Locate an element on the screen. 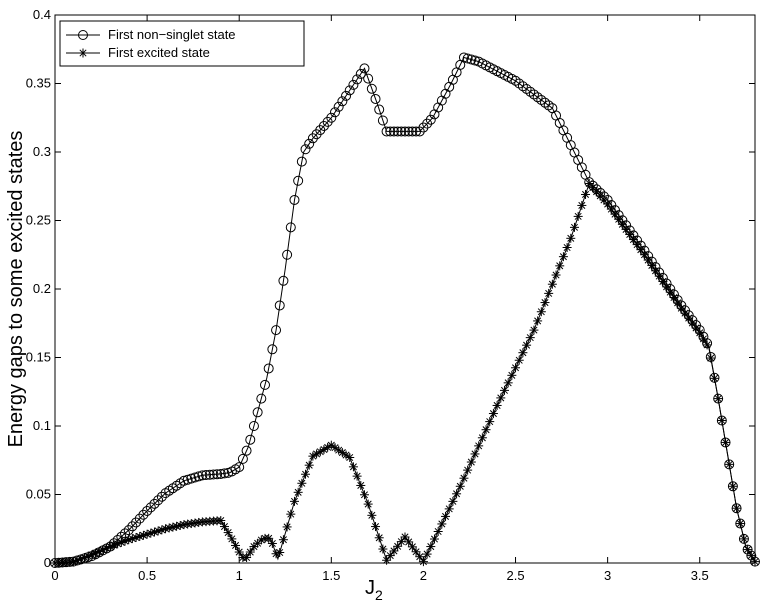  x-tick-label: 0 is located at coordinates (54, 575).